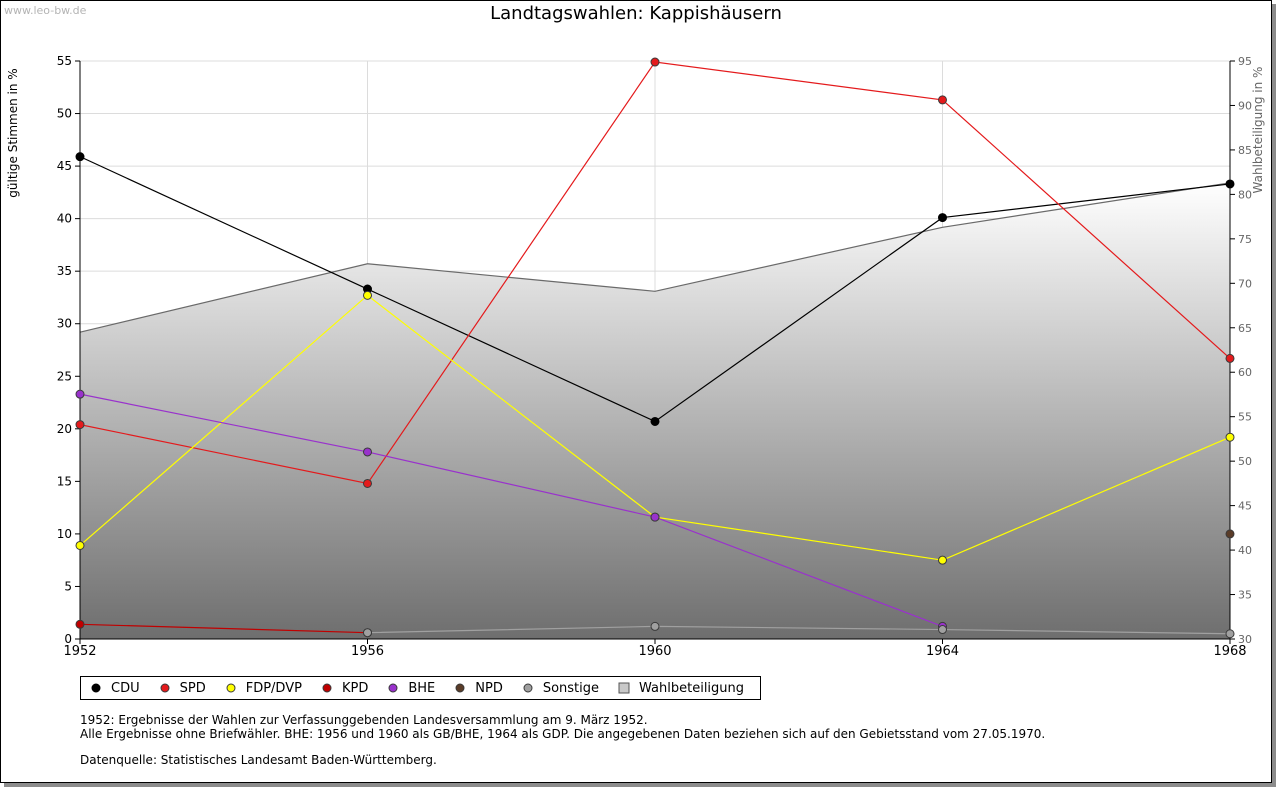  What do you see at coordinates (1245, 328) in the screenshot?
I see `y-tick-label-right: 65` at bounding box center [1245, 328].